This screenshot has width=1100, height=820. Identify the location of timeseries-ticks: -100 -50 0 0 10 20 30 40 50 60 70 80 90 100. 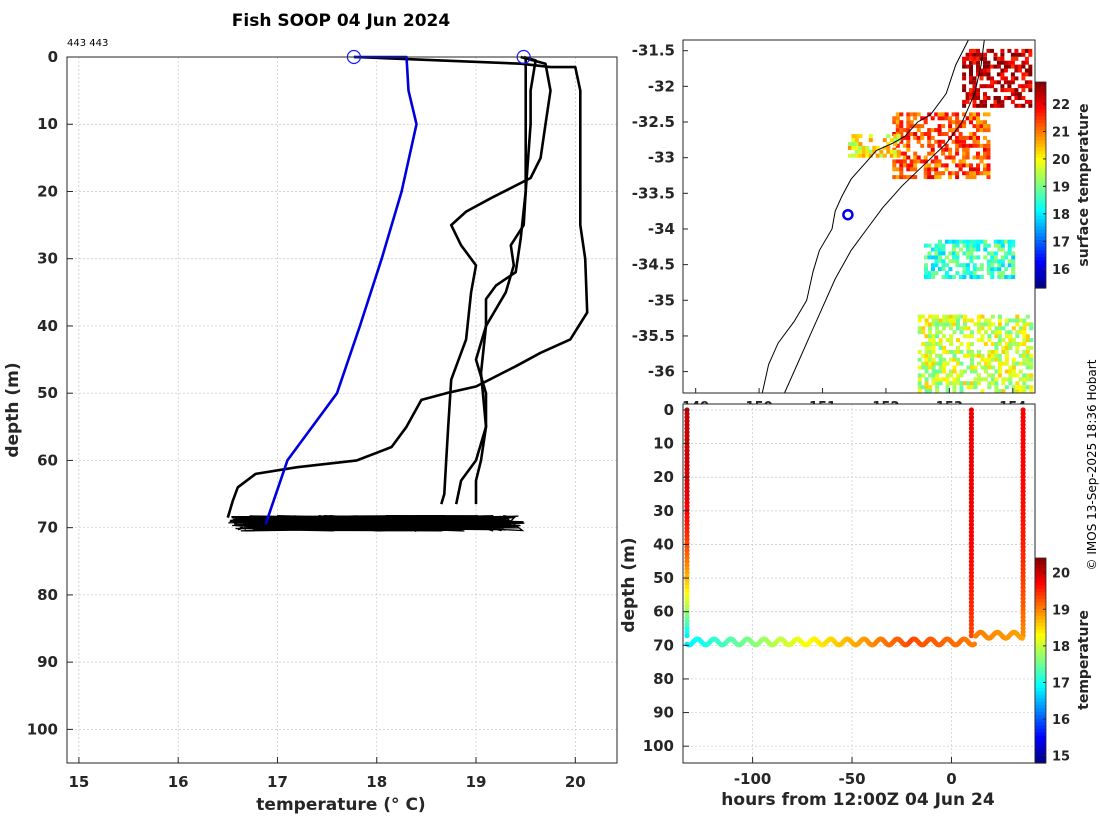
(800, 594).